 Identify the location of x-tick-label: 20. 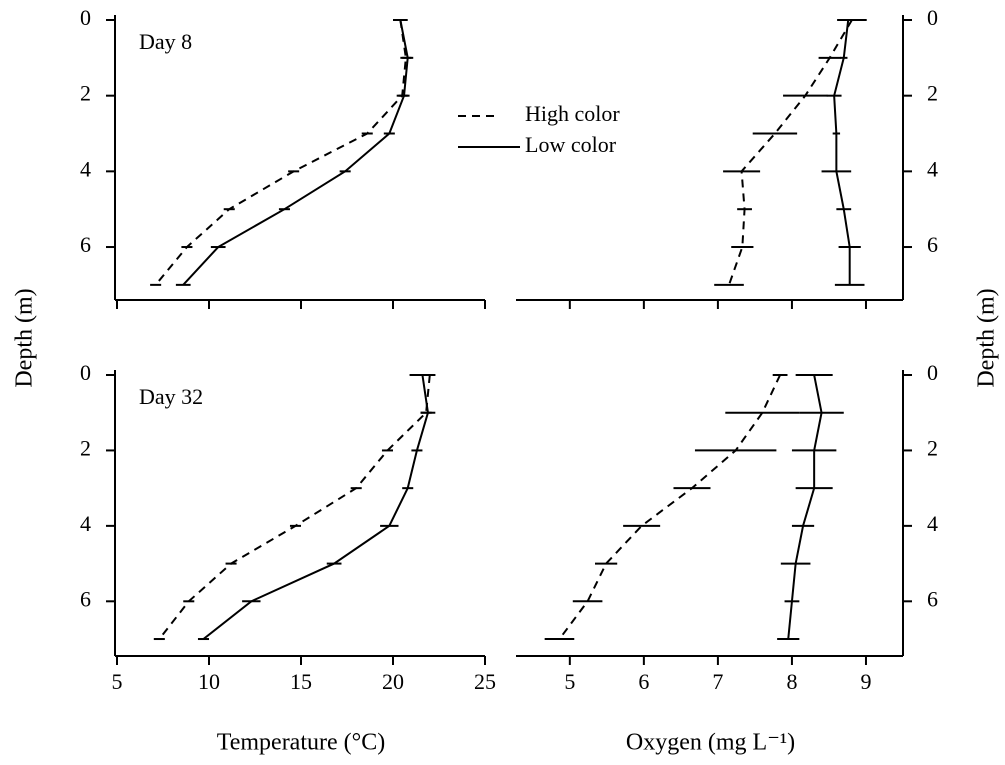
(393, 681).